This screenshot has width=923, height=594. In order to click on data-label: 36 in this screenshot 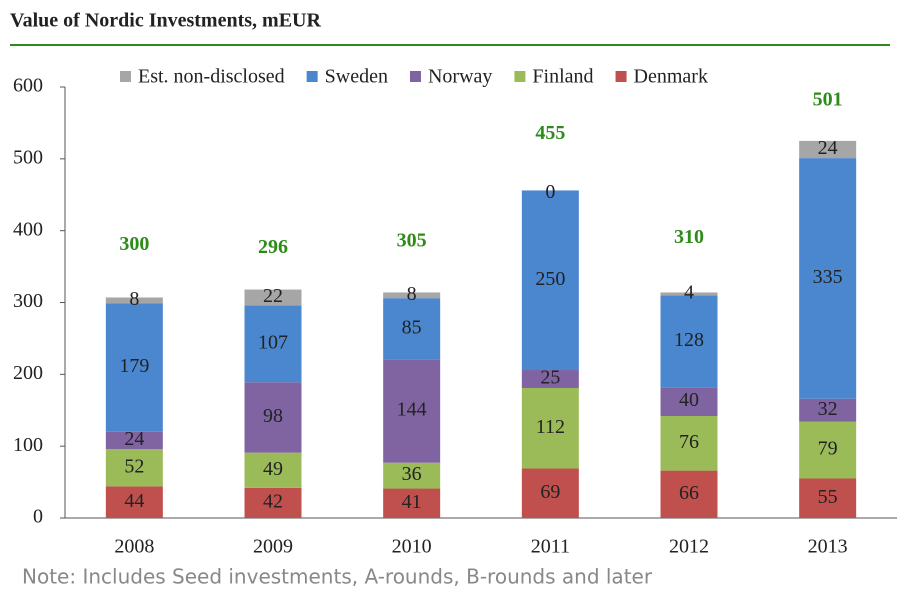, I will do `click(412, 474)`.